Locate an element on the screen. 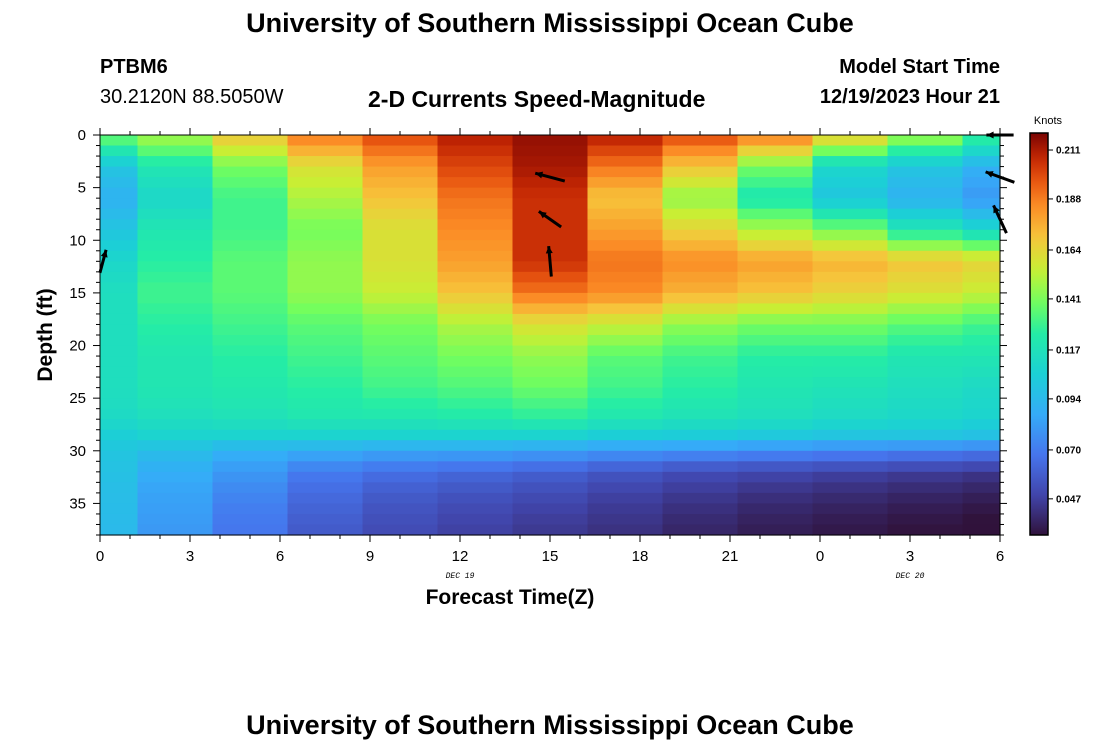 The width and height of the screenshot is (1100, 750). colorbar-tick-label: 0.211 is located at coordinates (1068, 151).